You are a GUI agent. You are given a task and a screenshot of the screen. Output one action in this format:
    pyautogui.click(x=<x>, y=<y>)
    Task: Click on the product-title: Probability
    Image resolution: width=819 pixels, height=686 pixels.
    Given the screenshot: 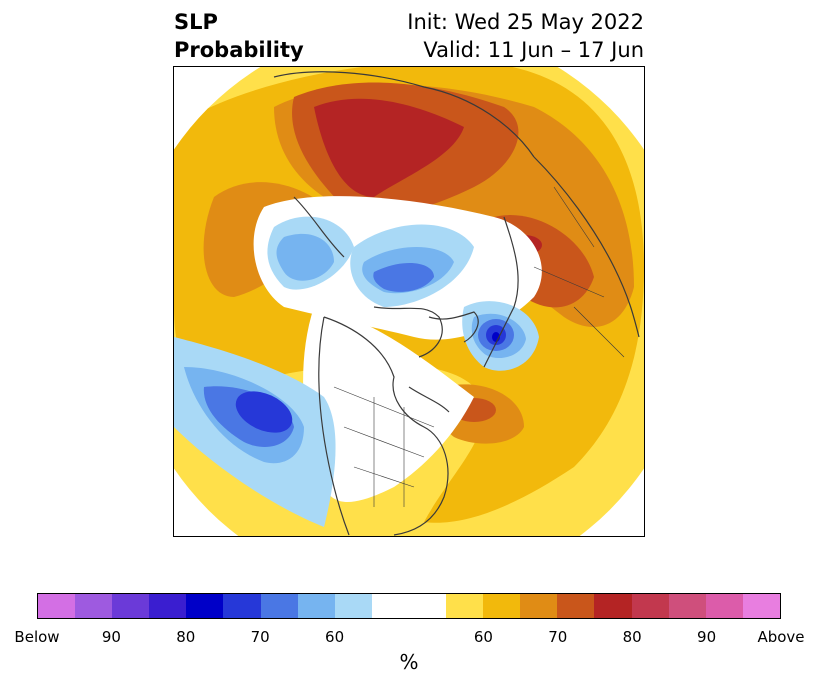 What is the action you would take?
    pyautogui.click(x=239, y=50)
    